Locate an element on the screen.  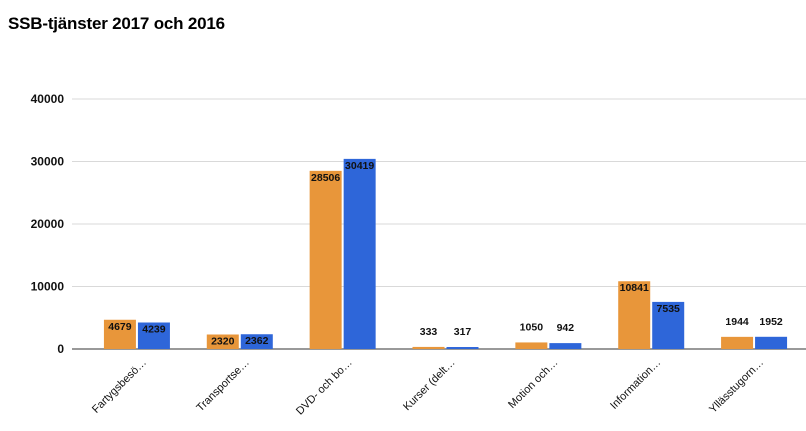
data-label: 2362 is located at coordinates (257, 341).